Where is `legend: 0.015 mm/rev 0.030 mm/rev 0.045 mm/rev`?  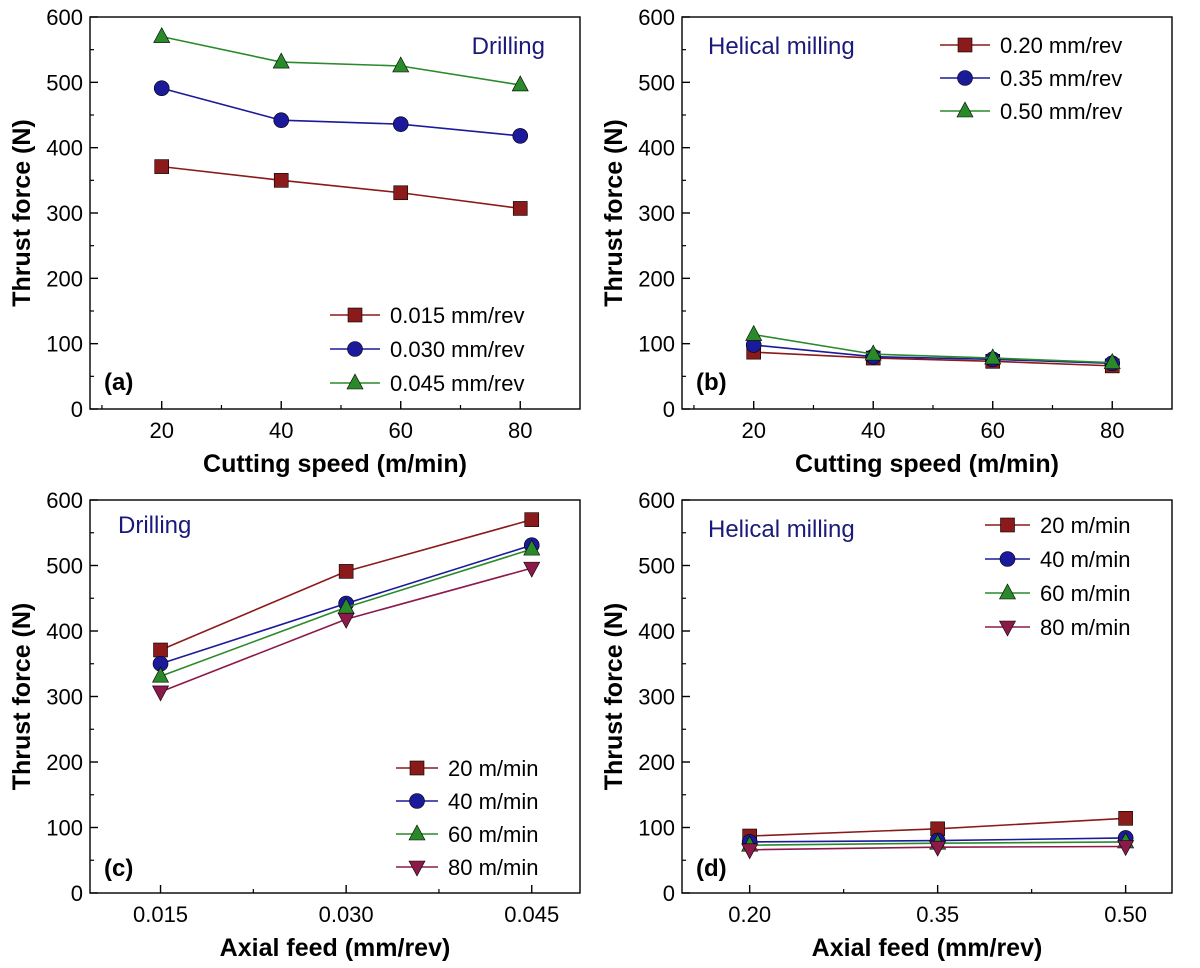 legend: 0.015 mm/rev 0.030 mm/rev 0.045 mm/rev is located at coordinates (427, 349).